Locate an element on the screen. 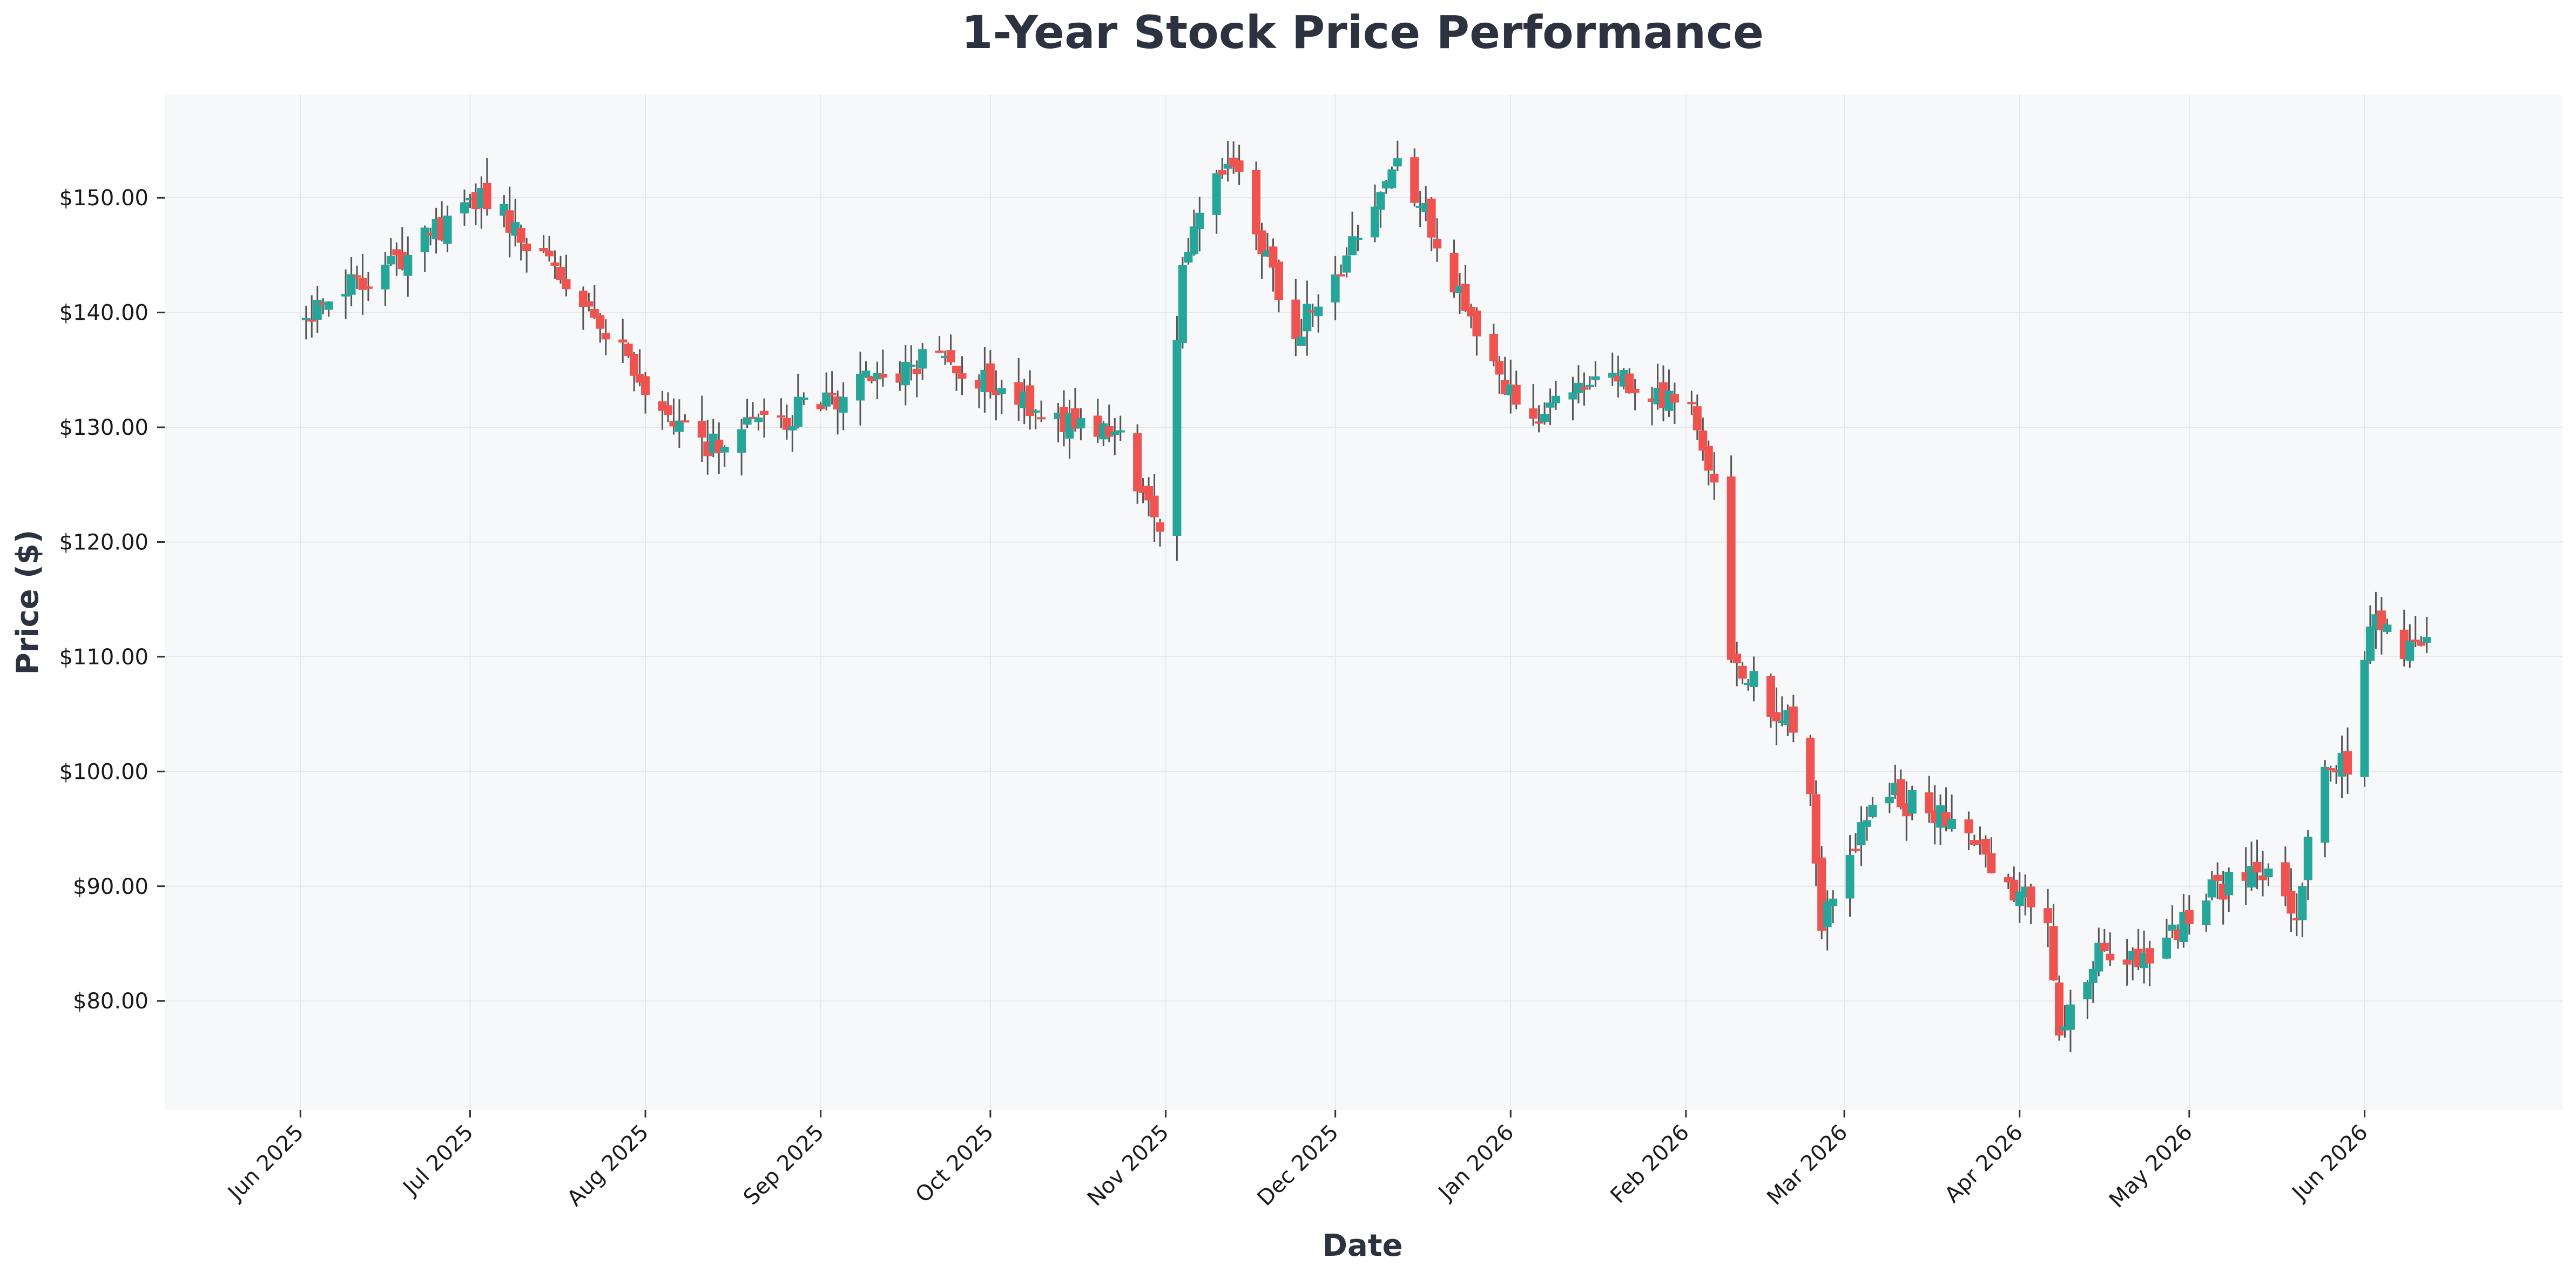 The height and width of the screenshot is (1279, 2576). x-tick-label: Jan 2026 is located at coordinates (1476, 1163).